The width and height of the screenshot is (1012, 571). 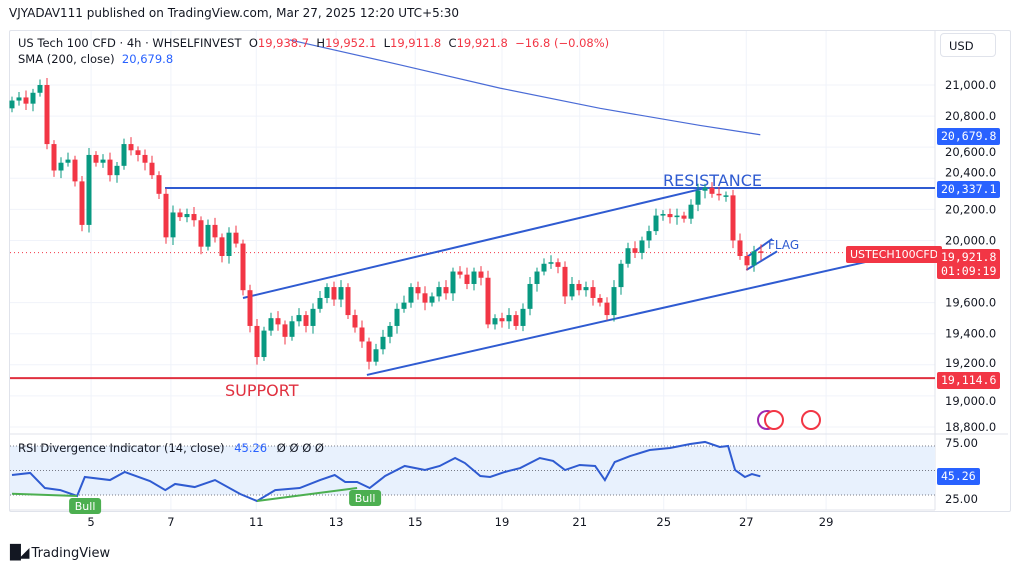 I want to click on rsi-tick-label: 25.00, so click(x=961, y=499).